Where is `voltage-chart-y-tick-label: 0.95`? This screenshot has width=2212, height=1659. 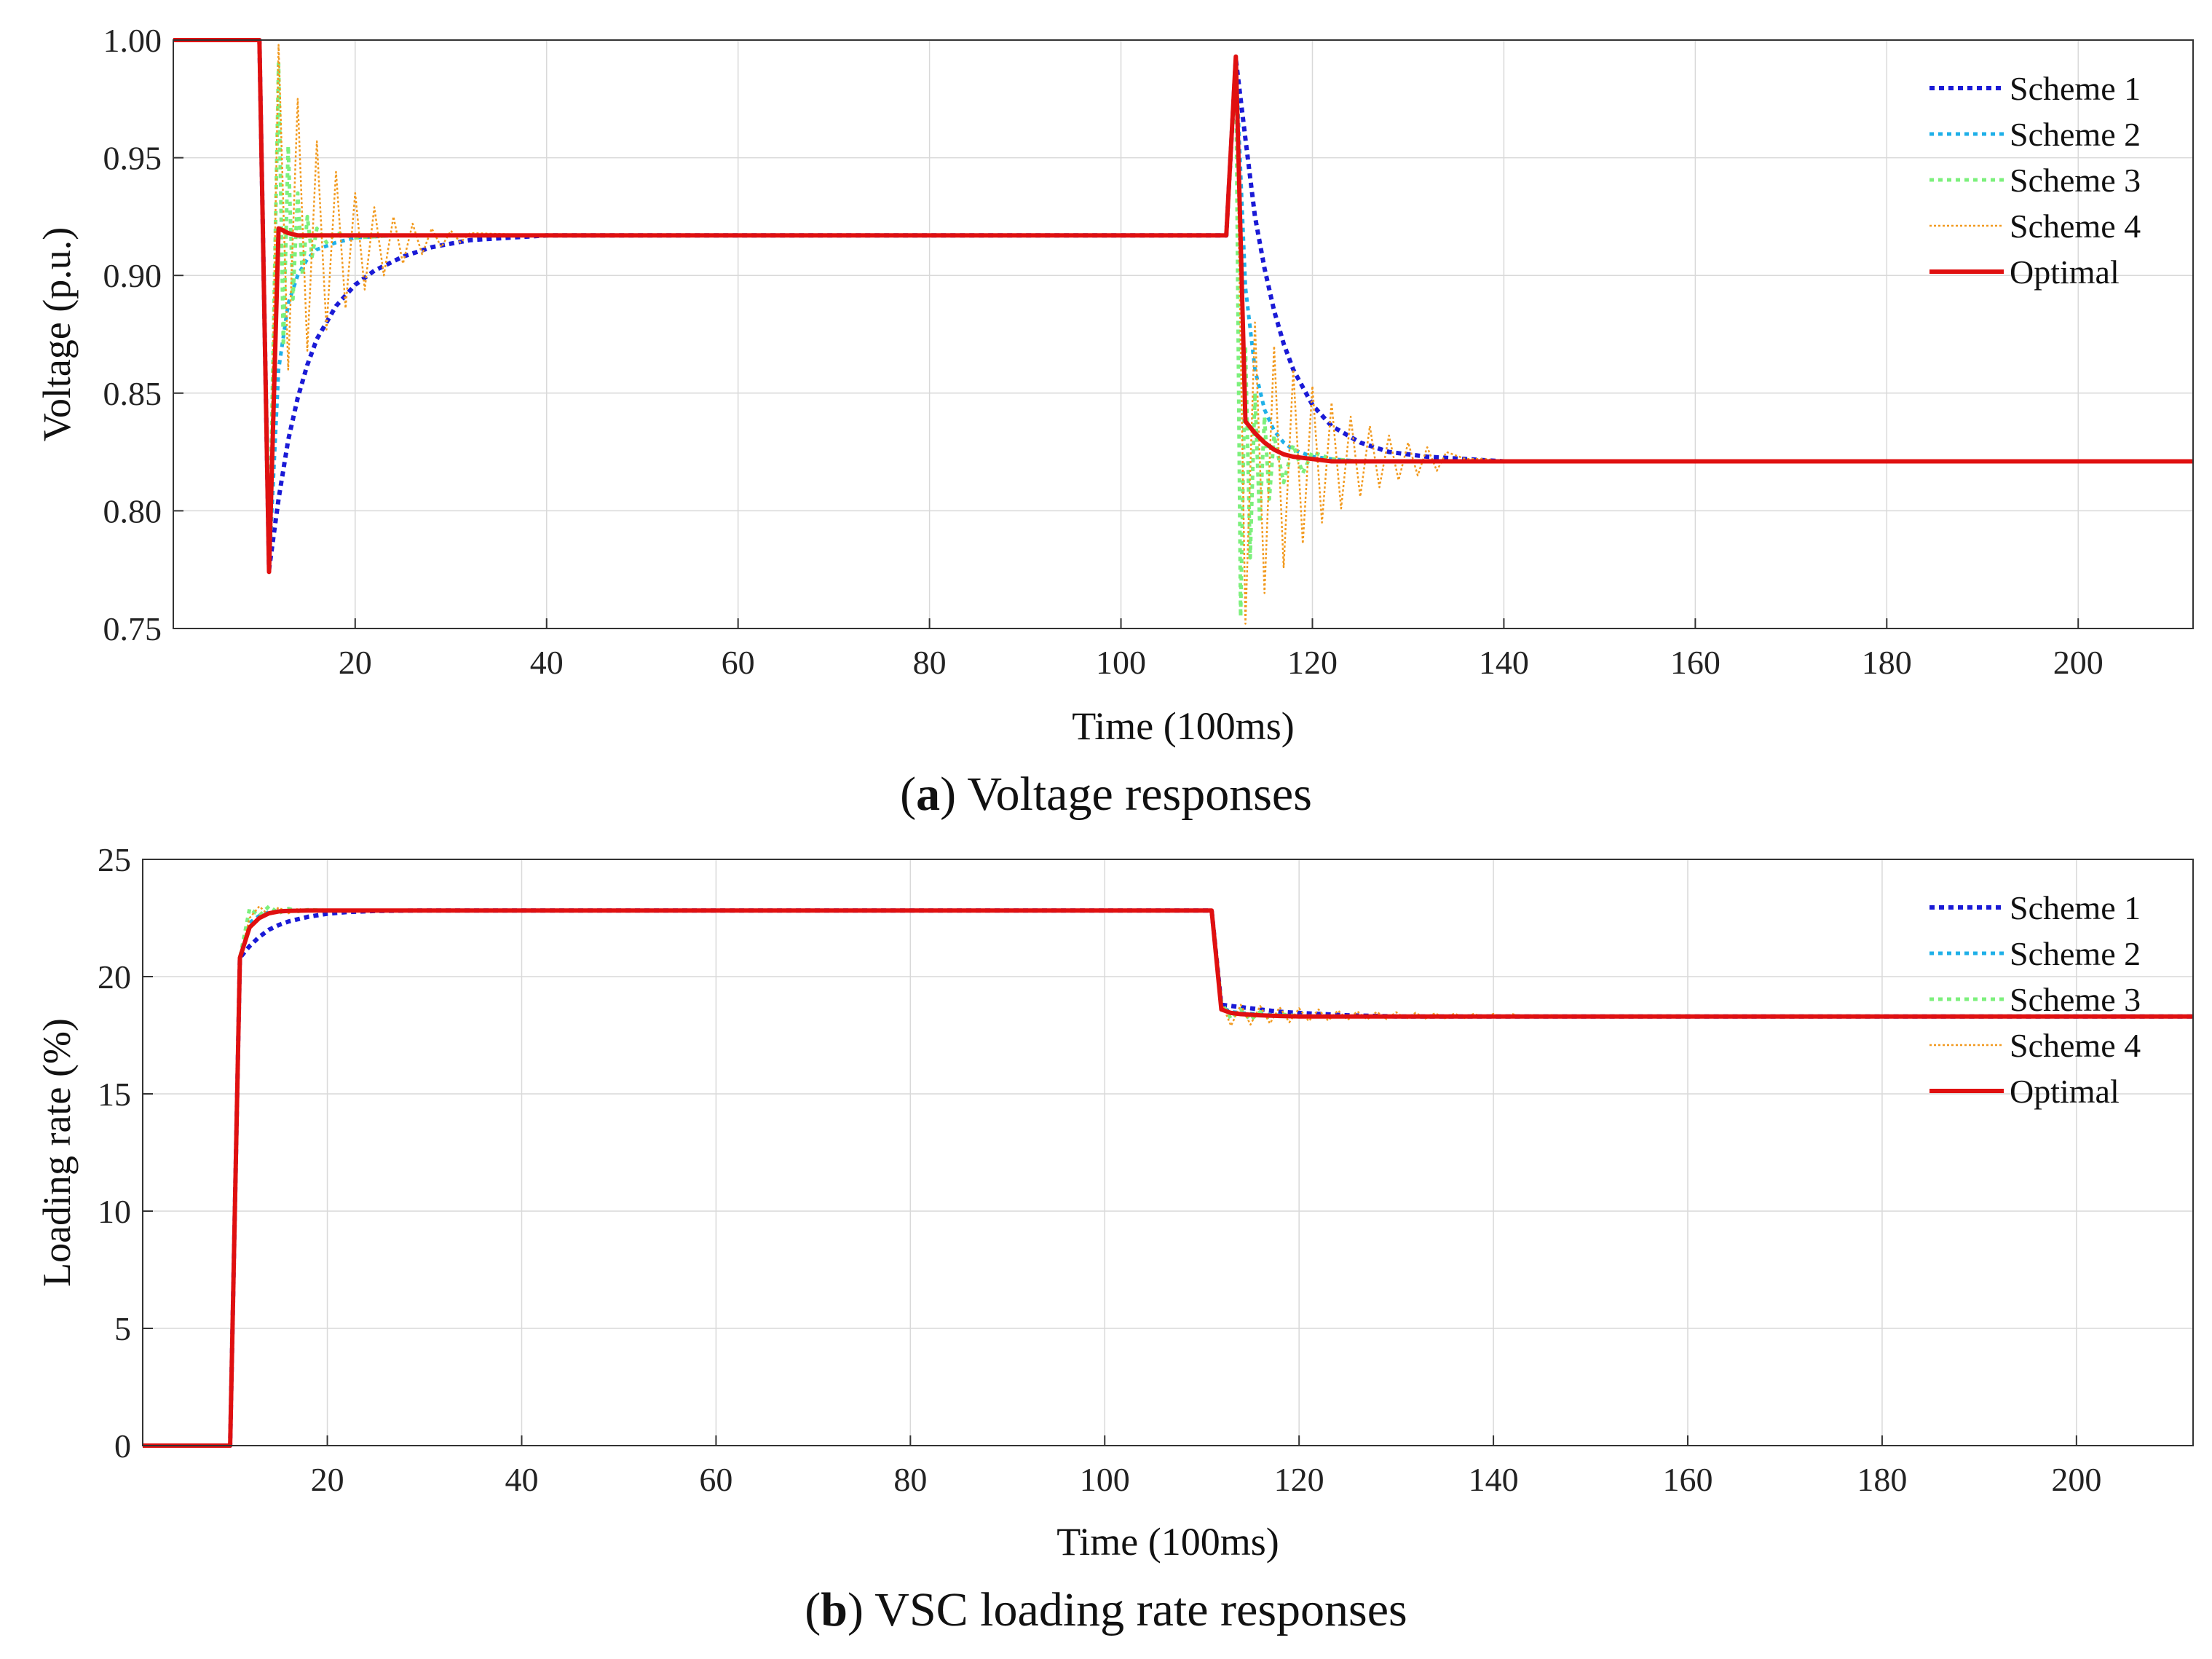
voltage-chart-y-tick-label: 0.95 is located at coordinates (132, 158).